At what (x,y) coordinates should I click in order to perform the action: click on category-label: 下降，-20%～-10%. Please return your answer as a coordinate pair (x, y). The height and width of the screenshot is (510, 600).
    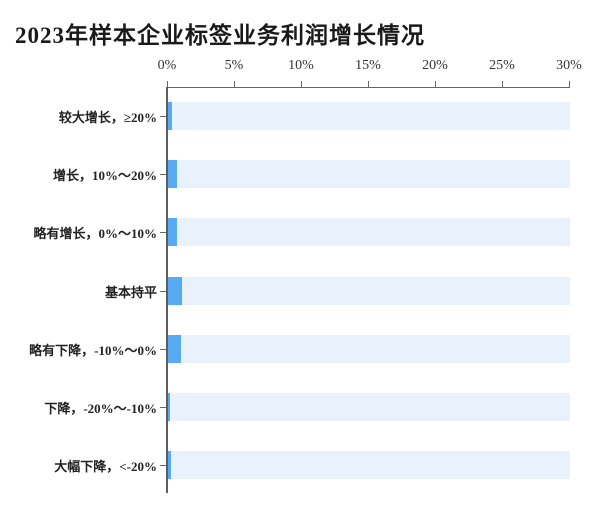
    Looking at the image, I should click on (100, 408).